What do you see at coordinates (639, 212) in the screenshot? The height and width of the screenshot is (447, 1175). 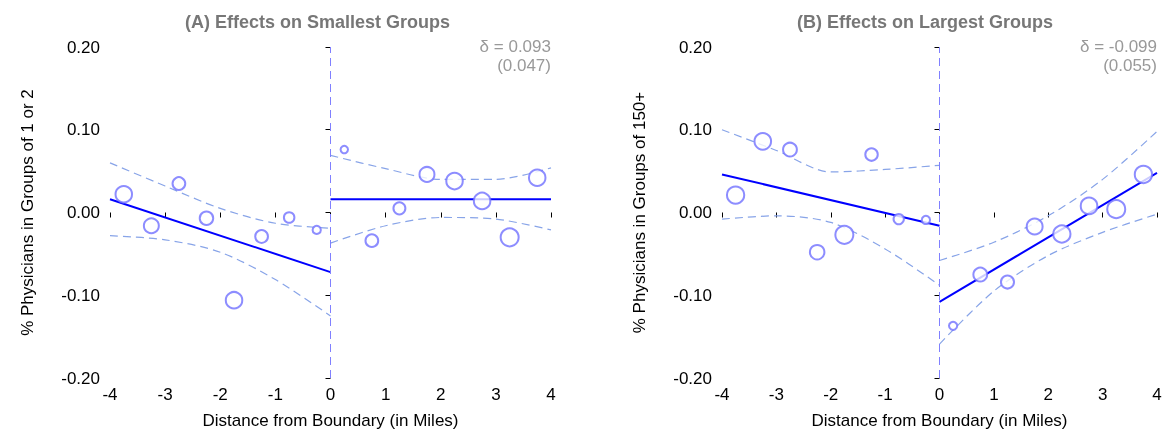 I see `y-axis-title: % Physicians in Groups of 150+` at bounding box center [639, 212].